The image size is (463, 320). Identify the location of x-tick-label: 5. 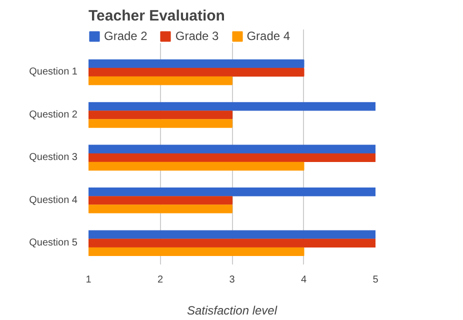
(375, 280).